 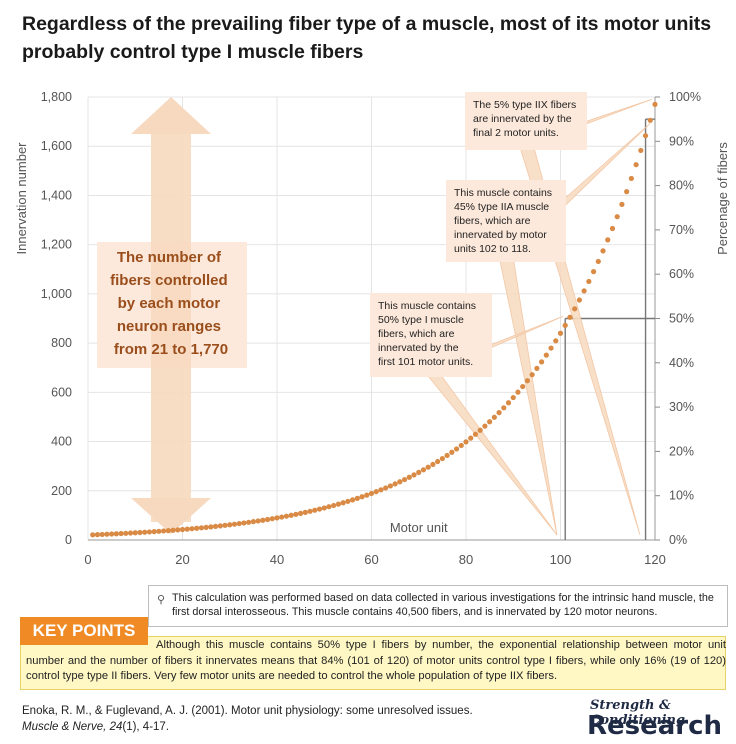 What do you see at coordinates (169, 303) in the screenshot?
I see `range-label-line-3: by each motor` at bounding box center [169, 303].